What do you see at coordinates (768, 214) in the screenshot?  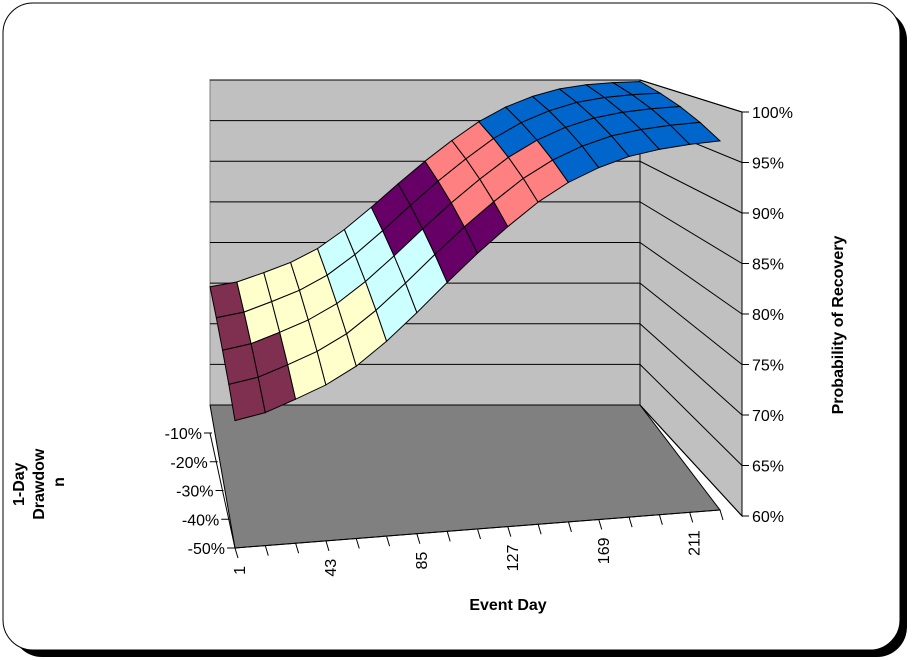 I see `z-tick-label: 90%` at bounding box center [768, 214].